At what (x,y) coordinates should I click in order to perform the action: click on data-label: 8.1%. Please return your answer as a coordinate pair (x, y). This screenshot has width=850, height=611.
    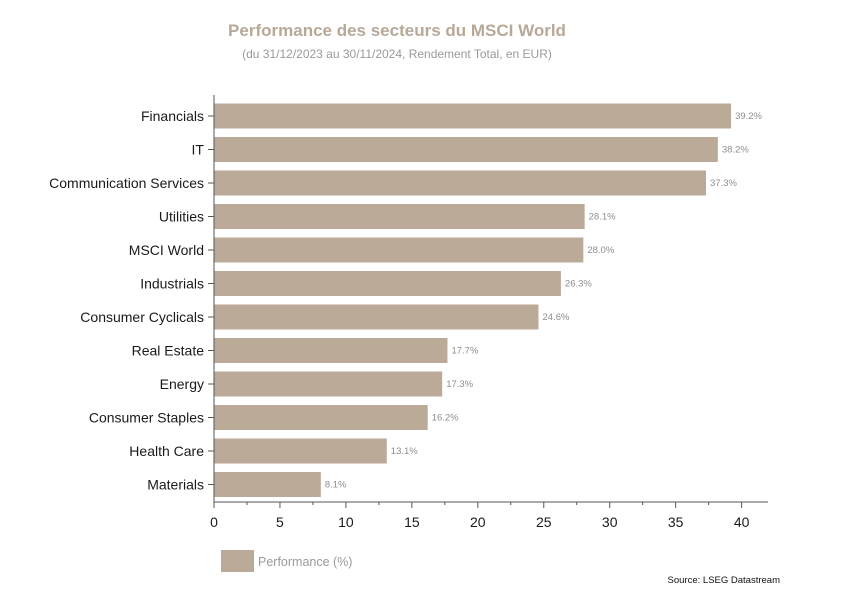
    Looking at the image, I should click on (336, 485).